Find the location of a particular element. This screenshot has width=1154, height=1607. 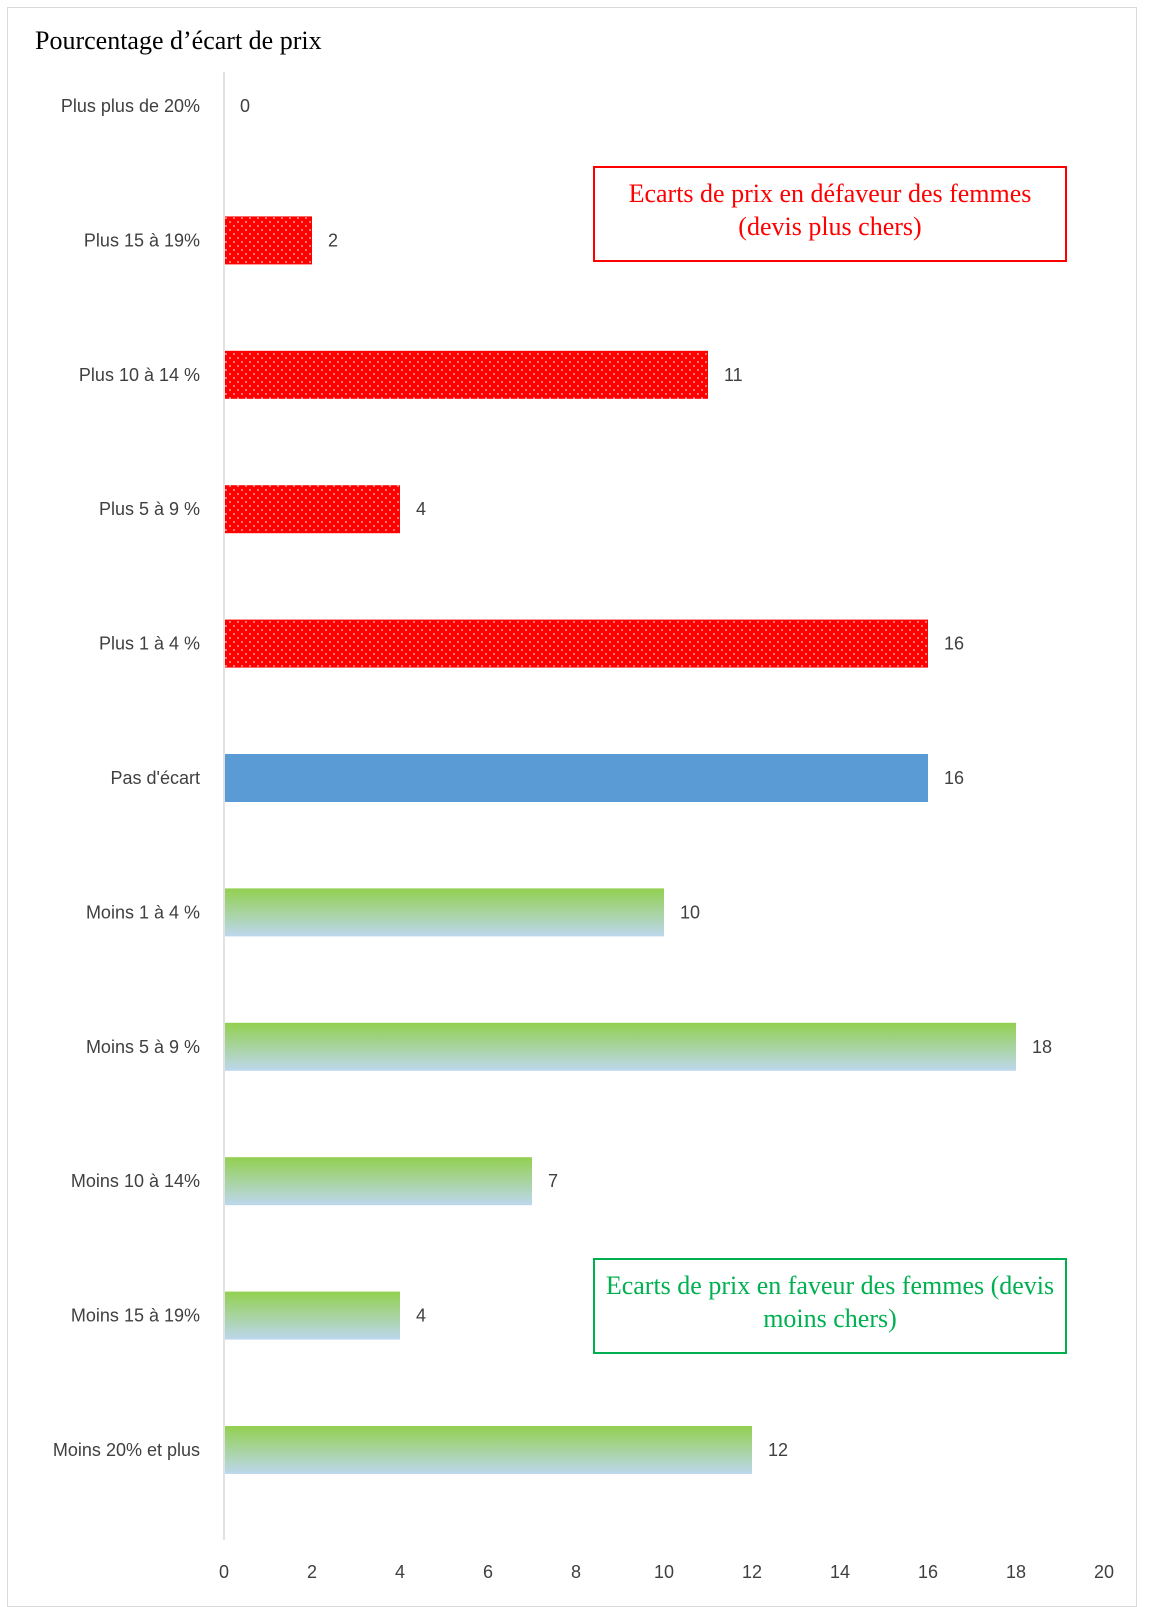

category-label: Plus 15 à 19% is located at coordinates (142, 240).